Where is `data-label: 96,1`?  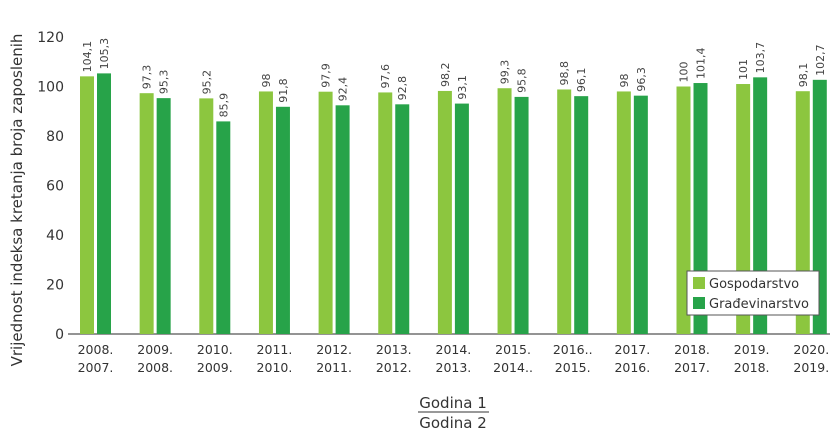 data-label: 96,1 is located at coordinates (581, 80).